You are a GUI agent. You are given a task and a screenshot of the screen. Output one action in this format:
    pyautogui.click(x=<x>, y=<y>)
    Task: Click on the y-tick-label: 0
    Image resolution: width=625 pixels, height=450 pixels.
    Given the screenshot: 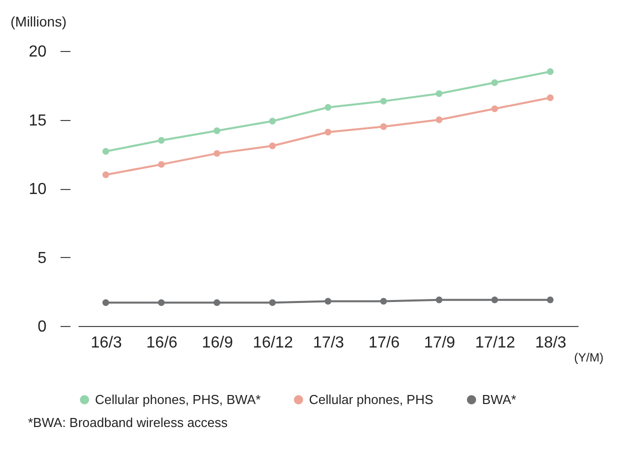 What is the action you would take?
    pyautogui.click(x=42, y=327)
    